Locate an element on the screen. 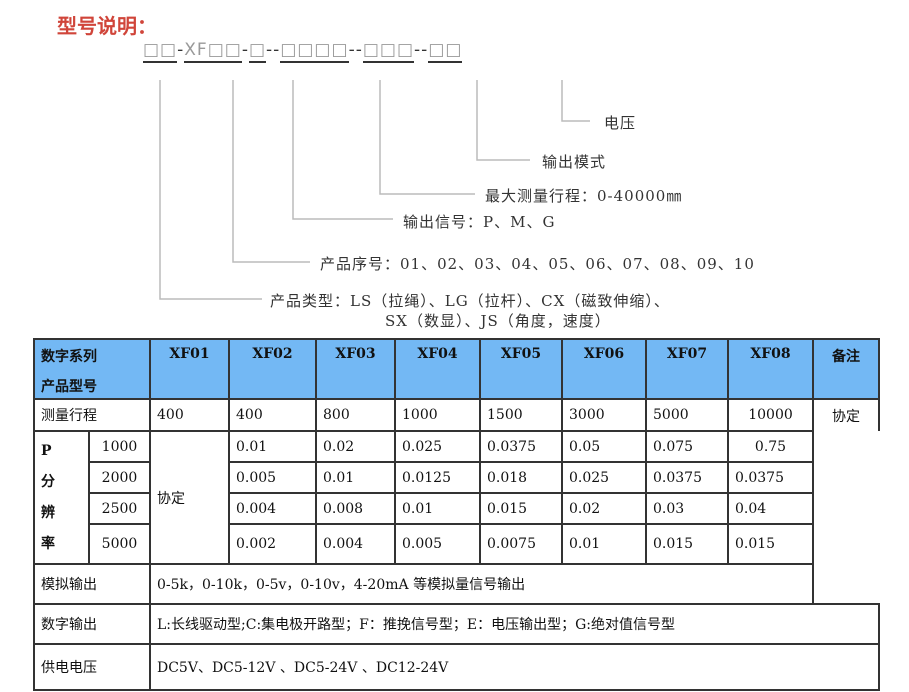  label-output-signal: 输出信号：P、M、G is located at coordinates (479, 222).